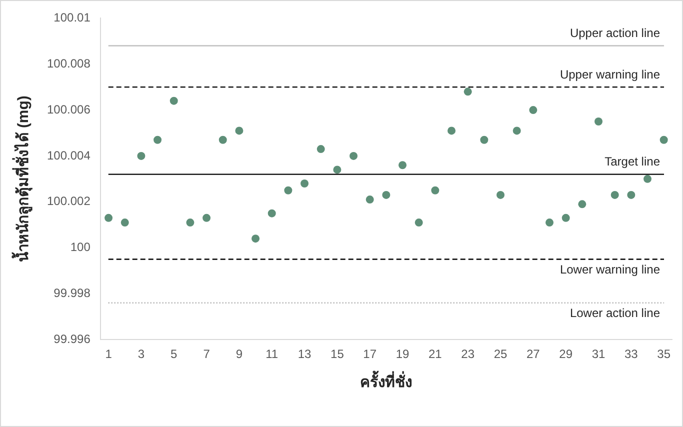  Describe the element at coordinates (80, 247) in the screenshot. I see `y-tick-label: 100` at that location.